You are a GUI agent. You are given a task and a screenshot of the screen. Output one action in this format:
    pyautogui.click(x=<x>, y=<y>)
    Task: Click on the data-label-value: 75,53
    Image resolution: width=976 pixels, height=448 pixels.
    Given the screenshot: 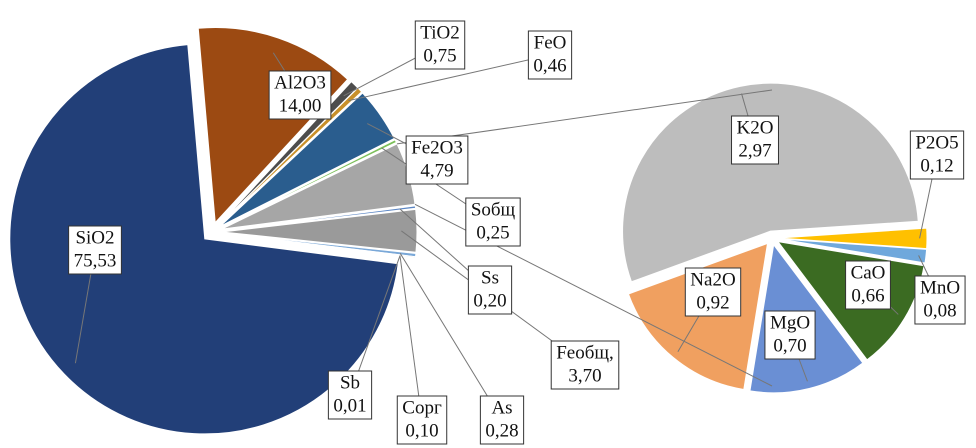 What is the action you would take?
    pyautogui.click(x=95, y=260)
    